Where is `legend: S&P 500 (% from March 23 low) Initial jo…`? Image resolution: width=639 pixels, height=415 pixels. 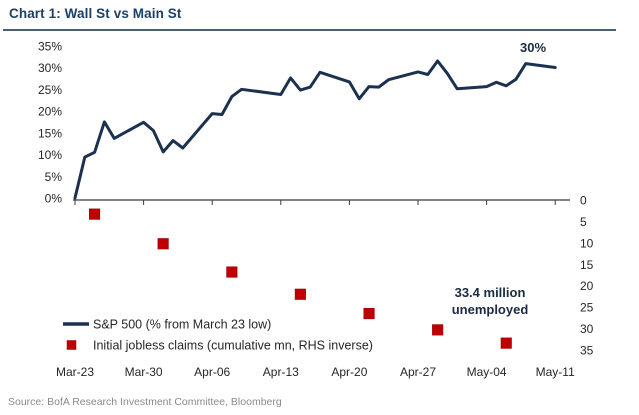 legend: S&P 500 (% from March 23 low) Initial jo… is located at coordinates (218, 335).